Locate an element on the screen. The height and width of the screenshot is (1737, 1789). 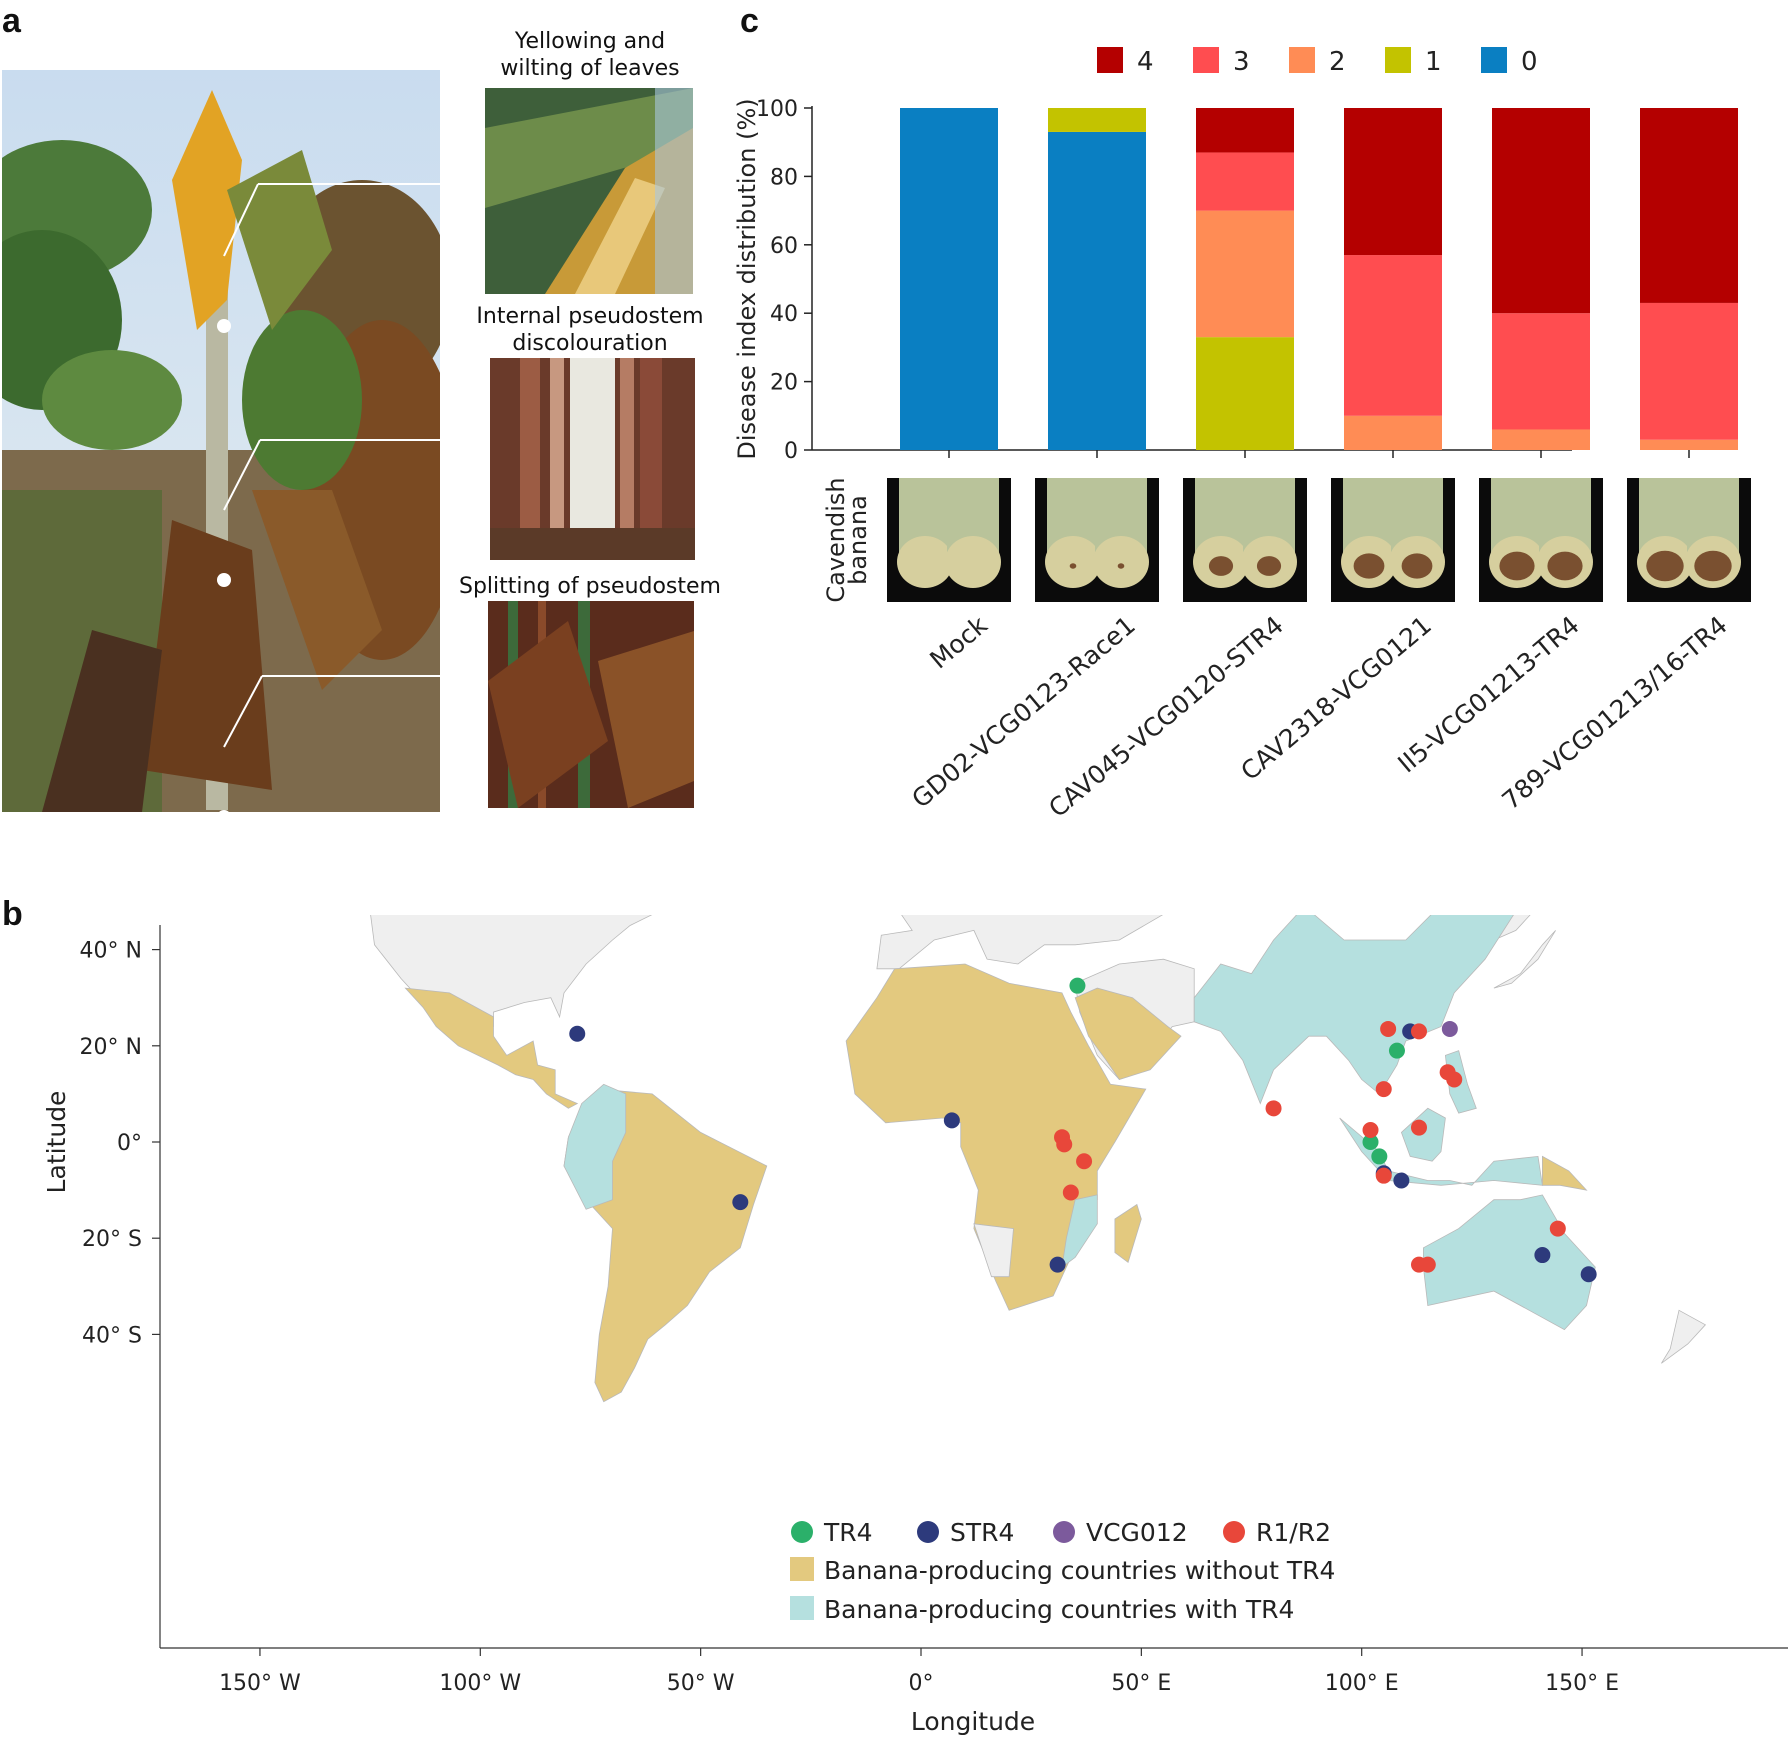
land-north-america is located at coordinates (511, 976).